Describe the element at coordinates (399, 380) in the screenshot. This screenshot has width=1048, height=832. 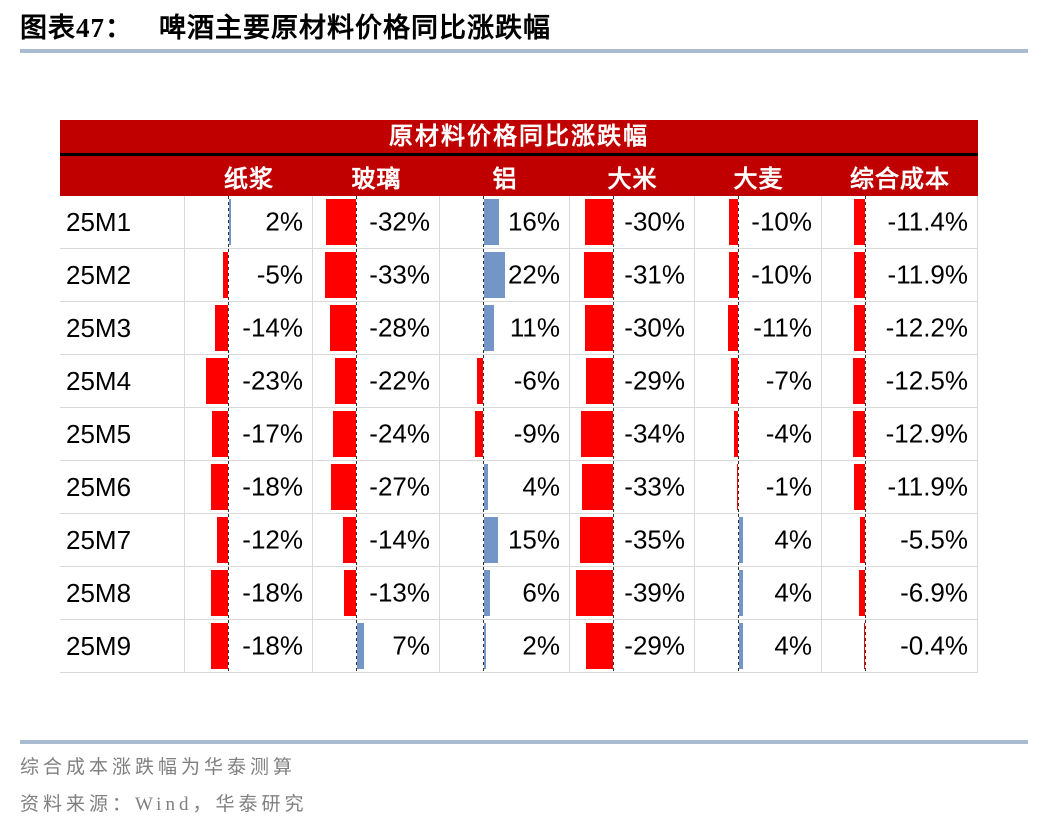
I see `cell-value: -22%` at that location.